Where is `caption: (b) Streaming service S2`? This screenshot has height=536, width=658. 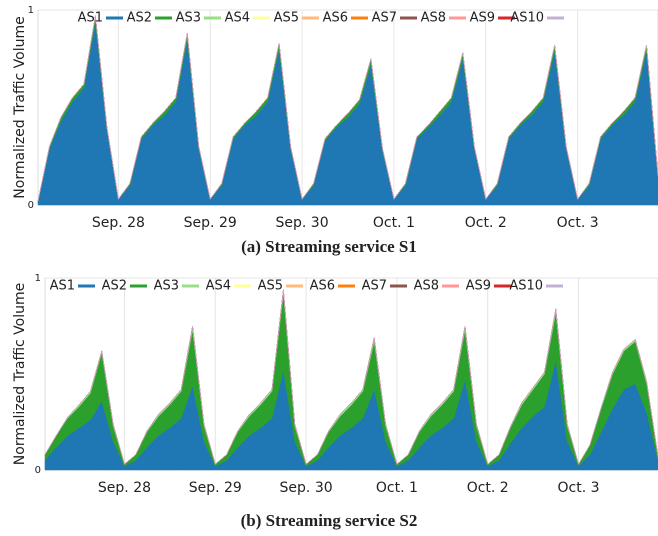
caption: (b) Streaming service S2 is located at coordinates (329, 520).